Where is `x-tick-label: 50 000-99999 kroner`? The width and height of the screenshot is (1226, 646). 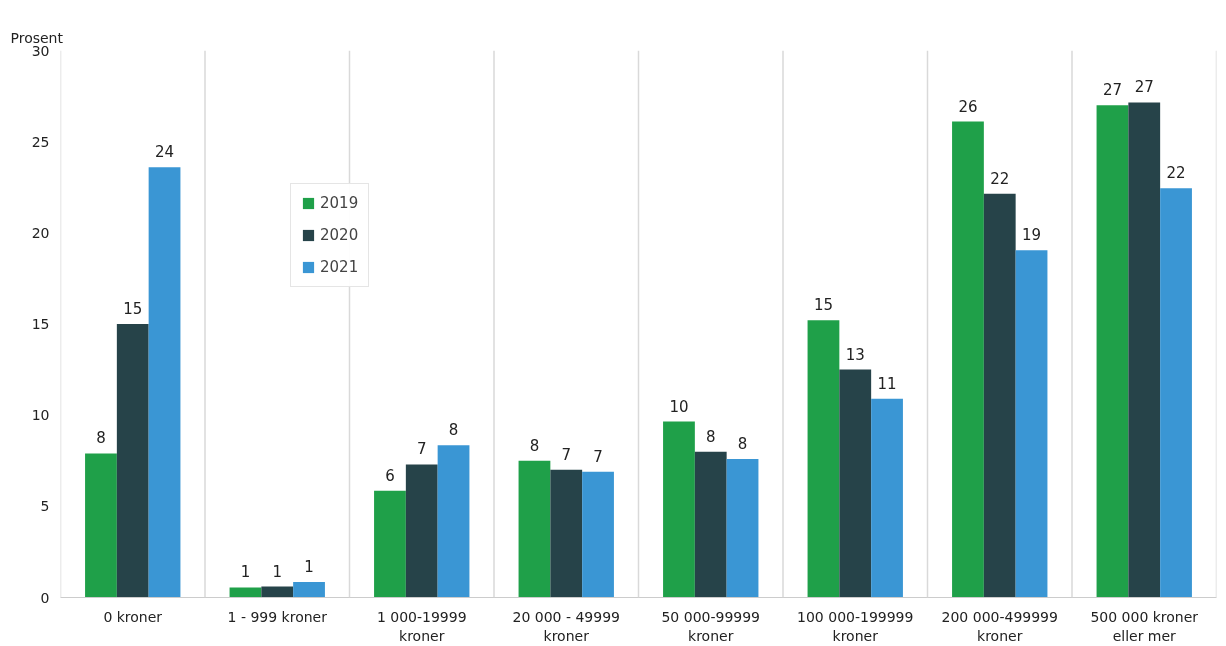 x-tick-label: 50 000-99999 kroner is located at coordinates (711, 626).